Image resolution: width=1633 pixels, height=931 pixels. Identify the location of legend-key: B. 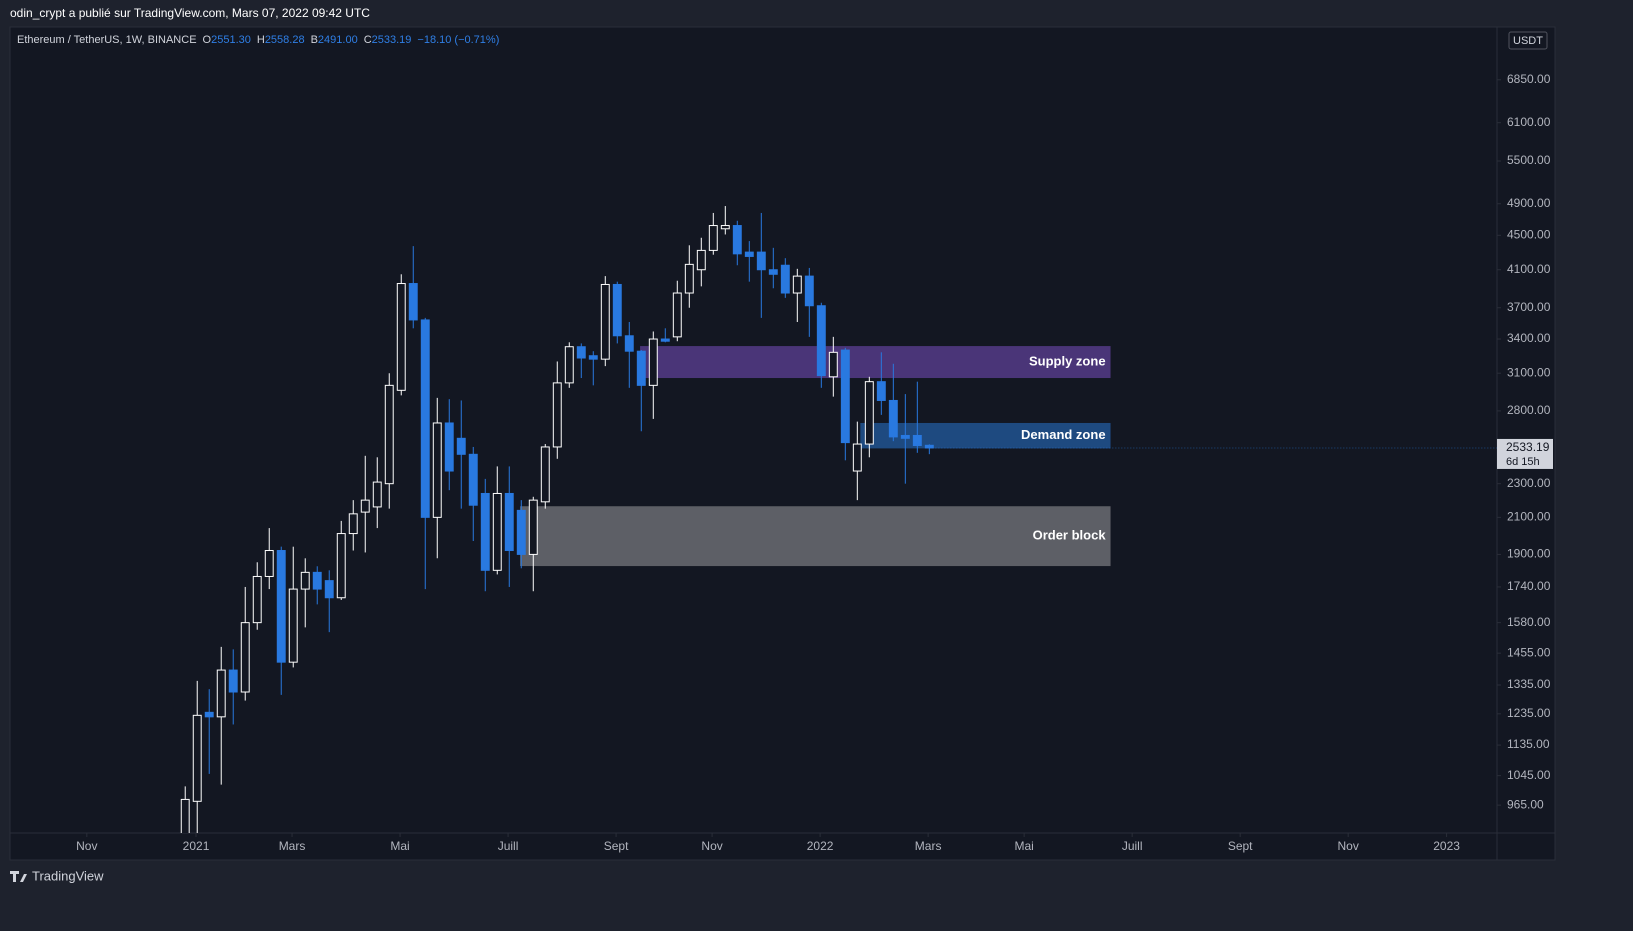
(314, 40).